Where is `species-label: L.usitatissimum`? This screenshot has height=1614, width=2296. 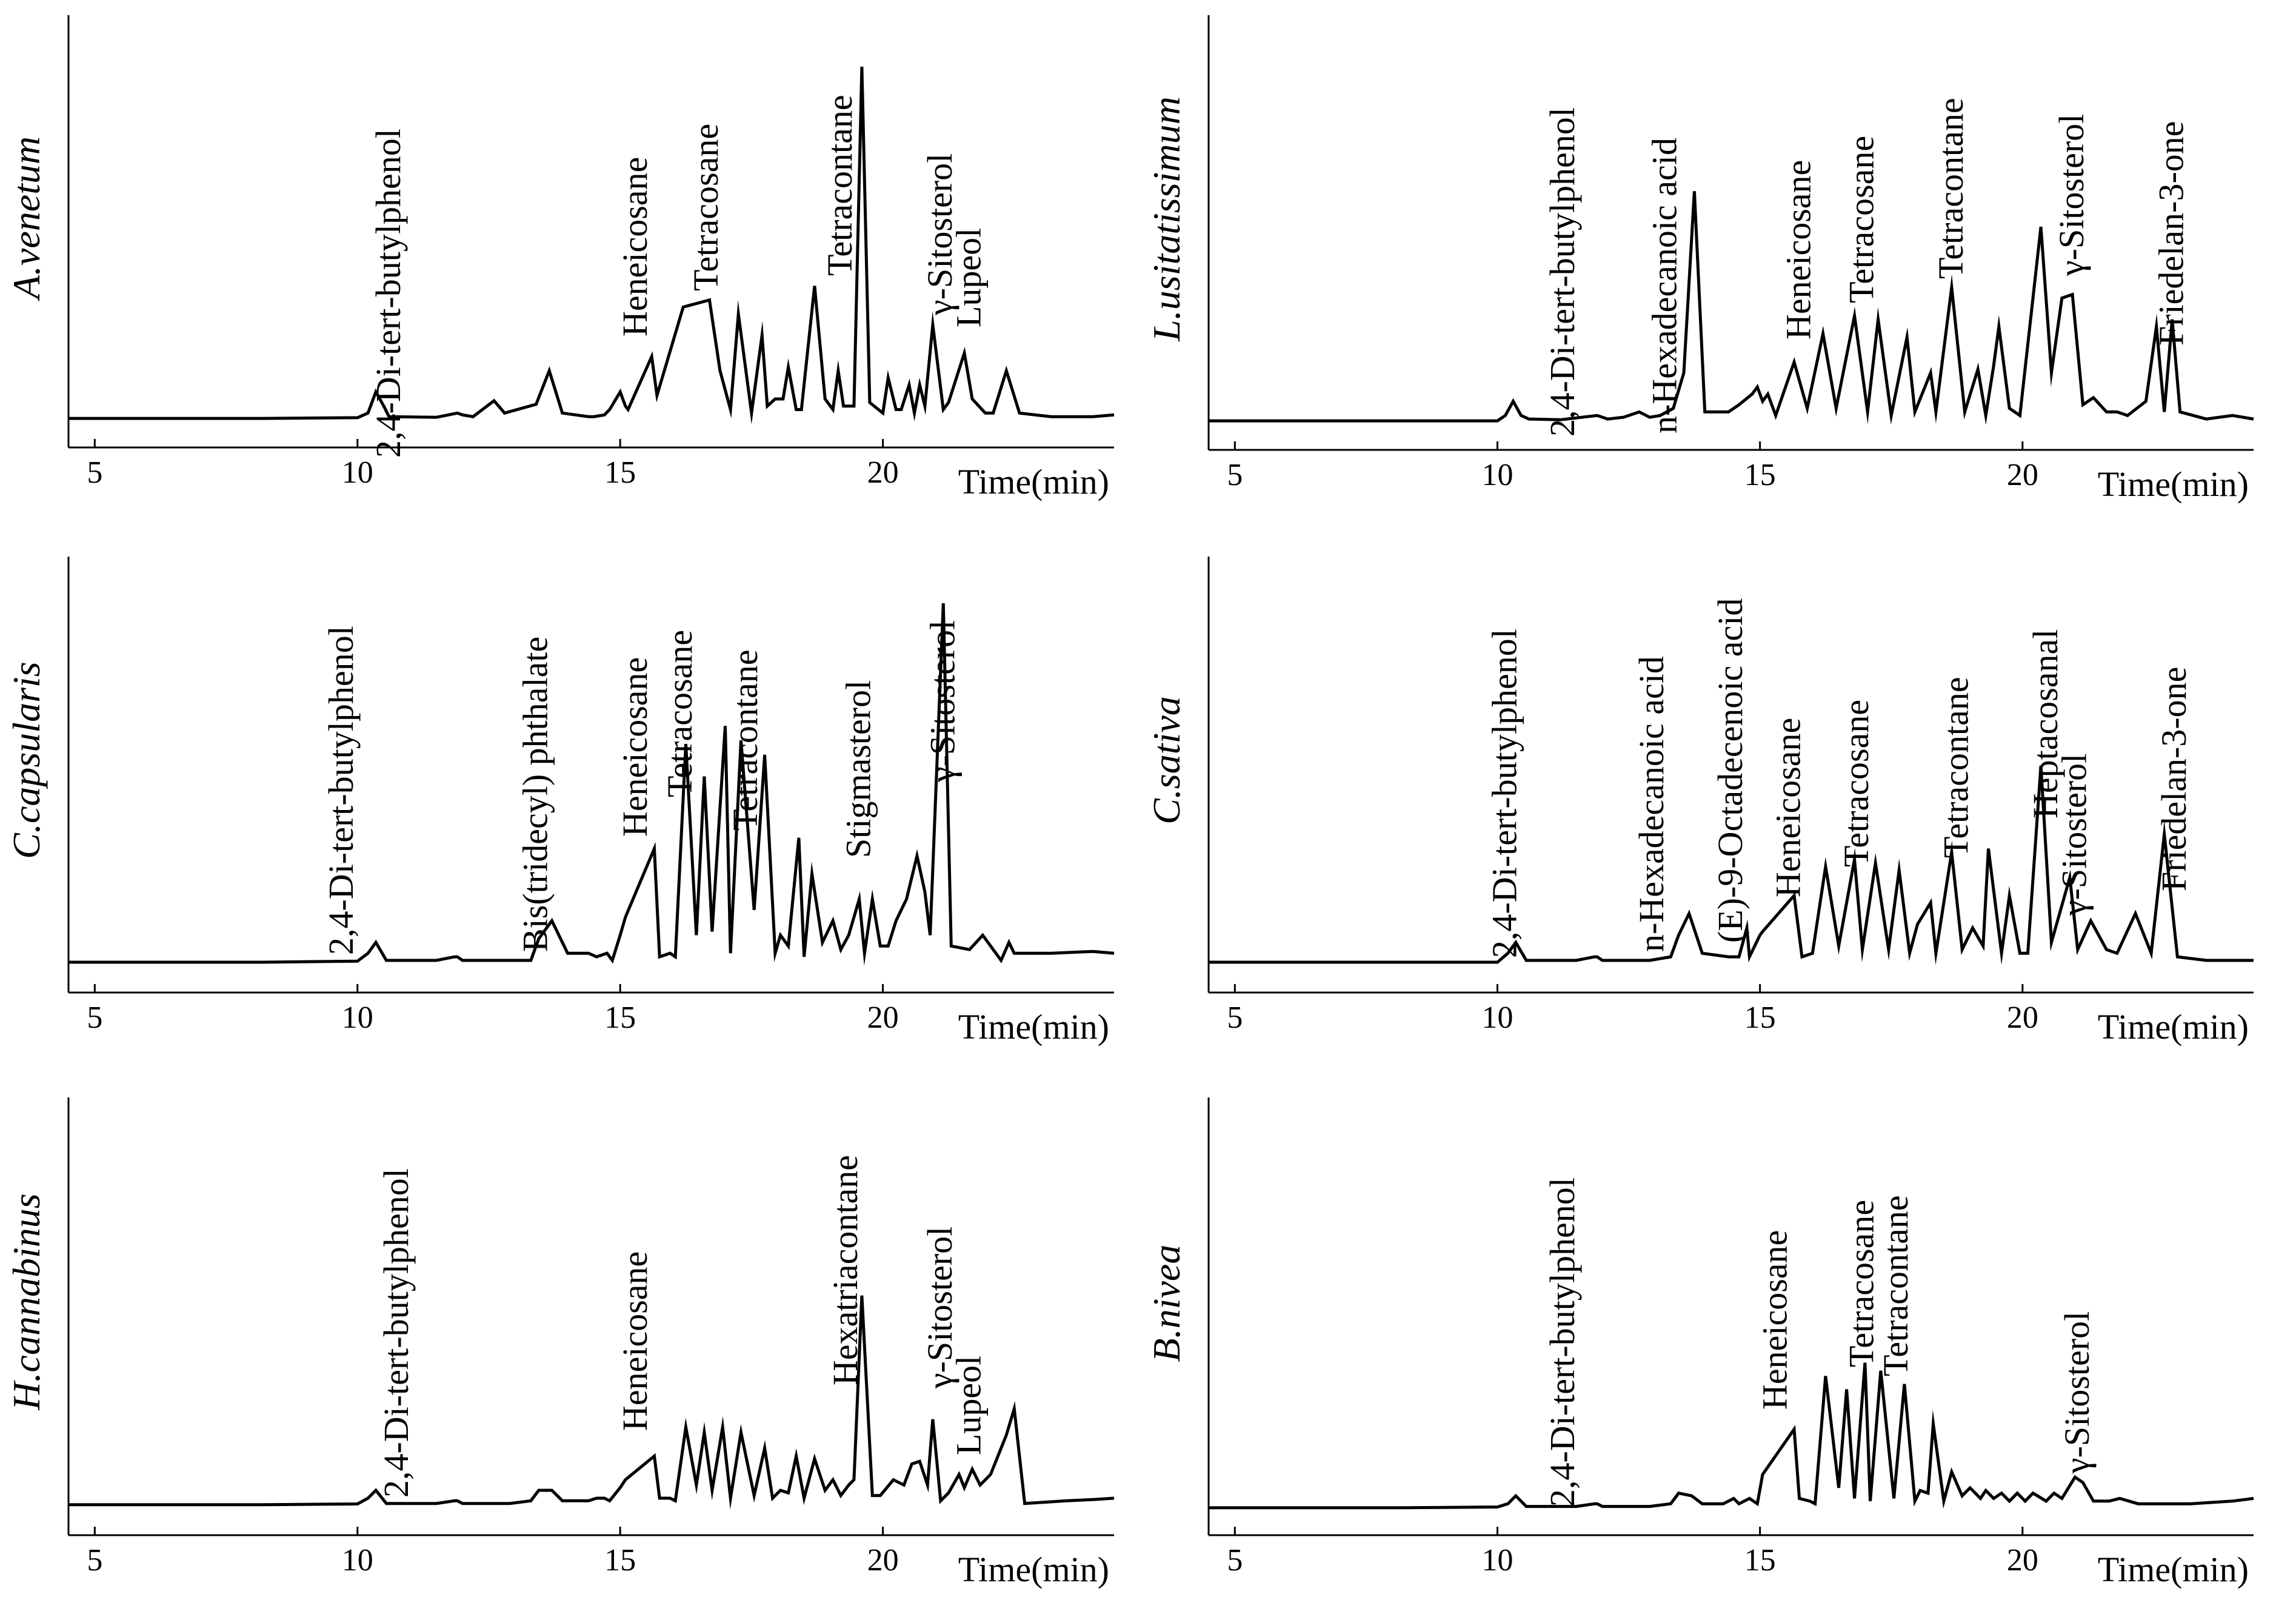
species-label: L.usitatissimum is located at coordinates (1166, 219).